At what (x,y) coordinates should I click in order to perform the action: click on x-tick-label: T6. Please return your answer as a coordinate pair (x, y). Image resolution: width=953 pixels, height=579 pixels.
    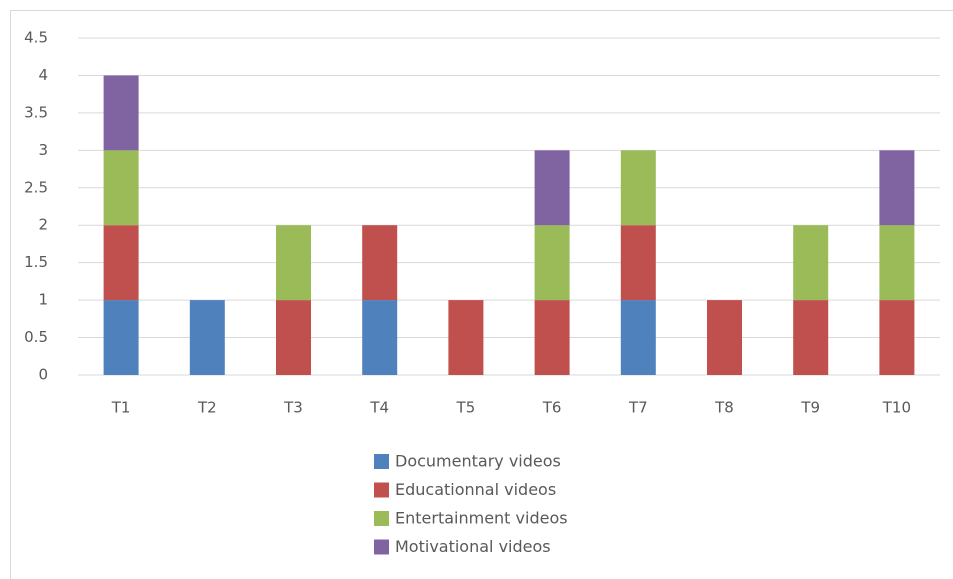
    Looking at the image, I should click on (552, 408).